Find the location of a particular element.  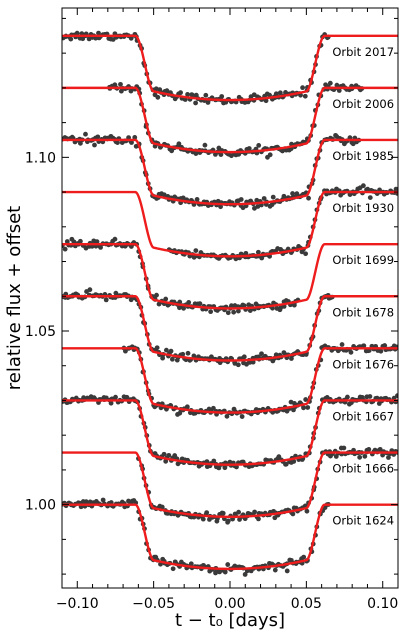

orbit-label: Orbit 2017 is located at coordinates (363, 52).